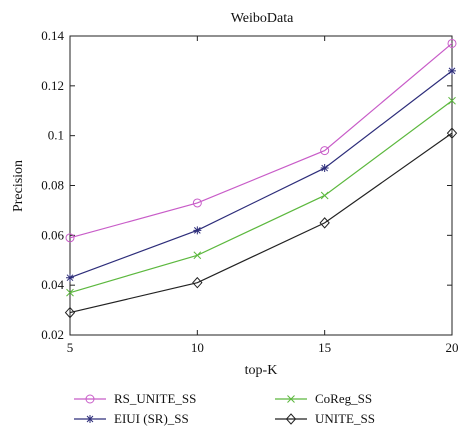  Describe the element at coordinates (52, 85) in the screenshot. I see `y-tick-label: 0.12` at that location.